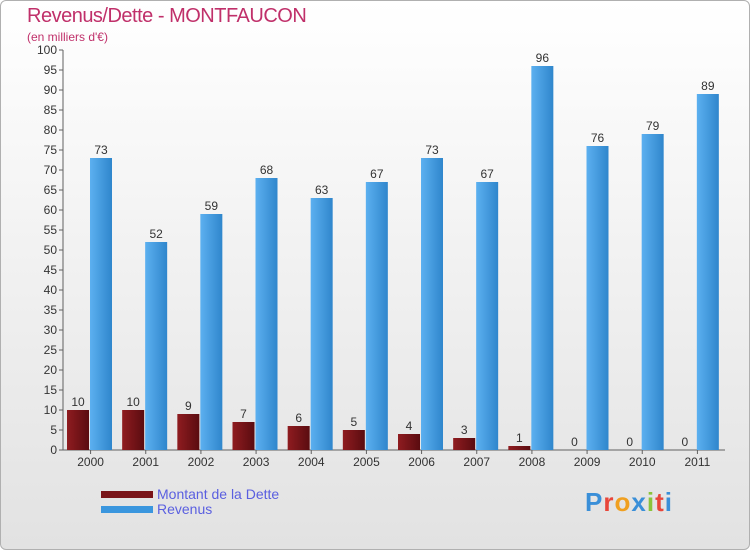 This screenshot has height=550, width=750. Describe the element at coordinates (594, 502) in the screenshot. I see `logo-letter: P` at that location.